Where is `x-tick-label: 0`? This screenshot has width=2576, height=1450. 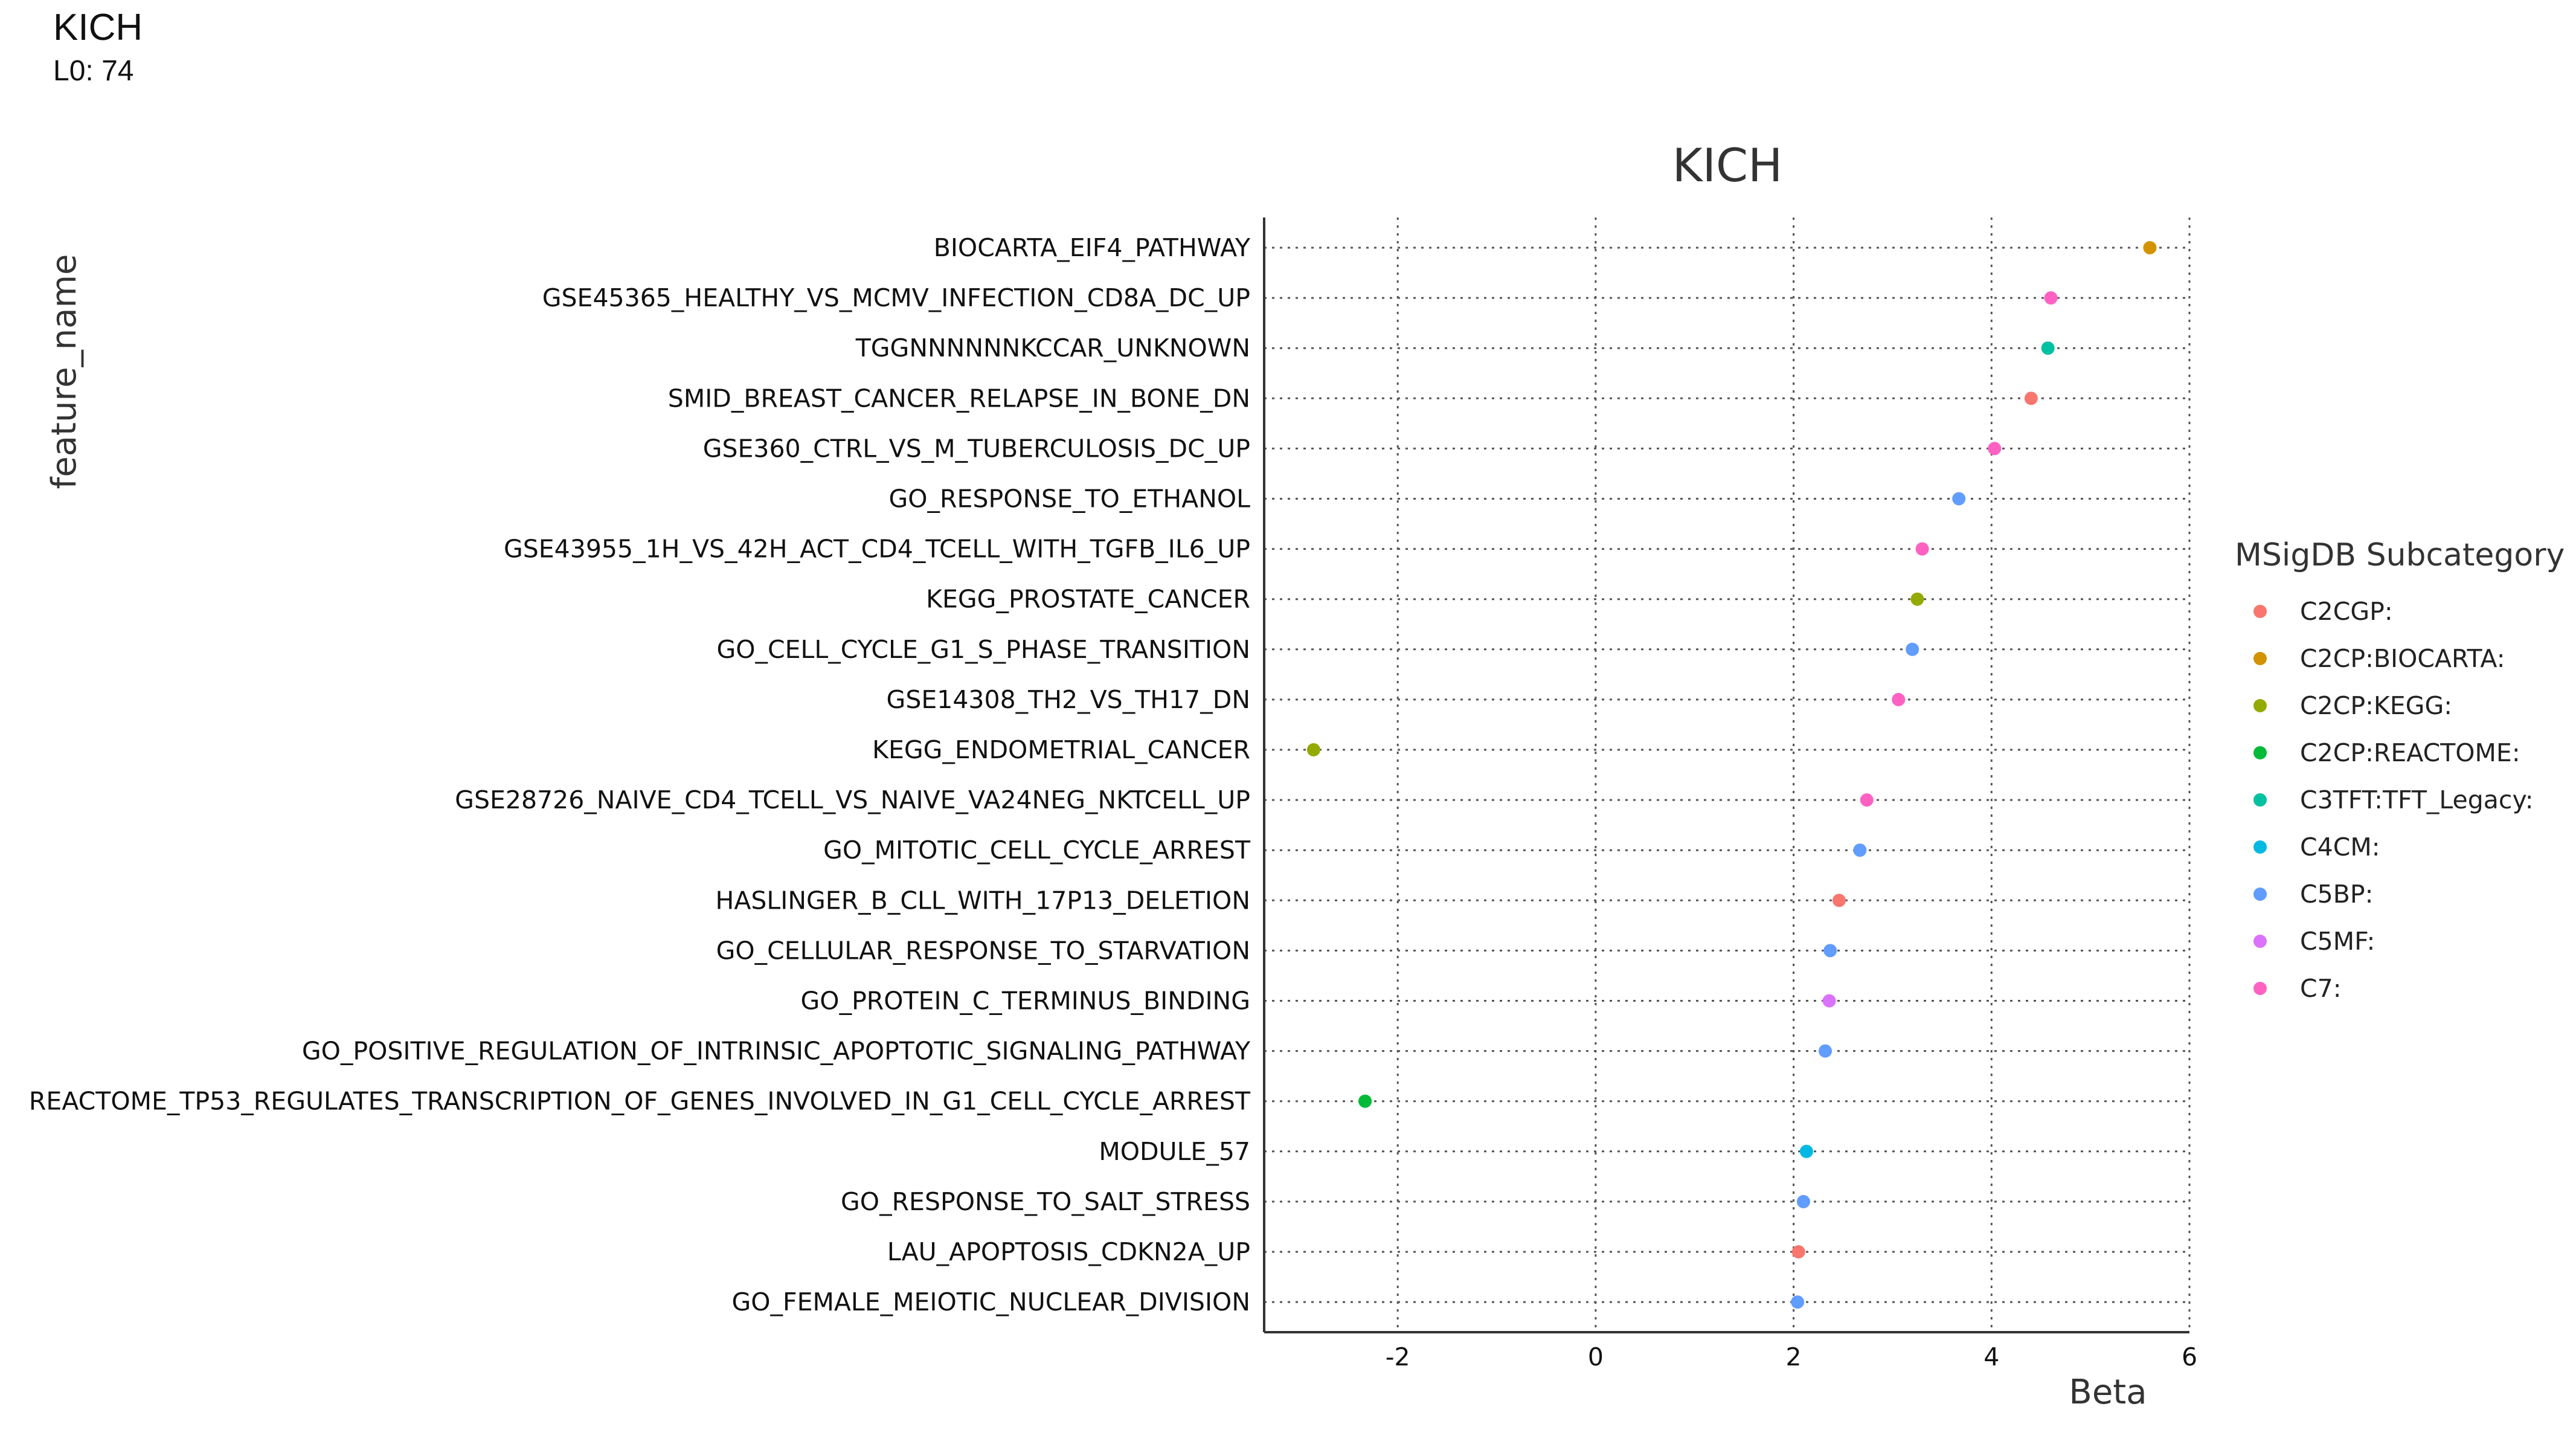
x-tick-label: 0 is located at coordinates (1596, 1356).